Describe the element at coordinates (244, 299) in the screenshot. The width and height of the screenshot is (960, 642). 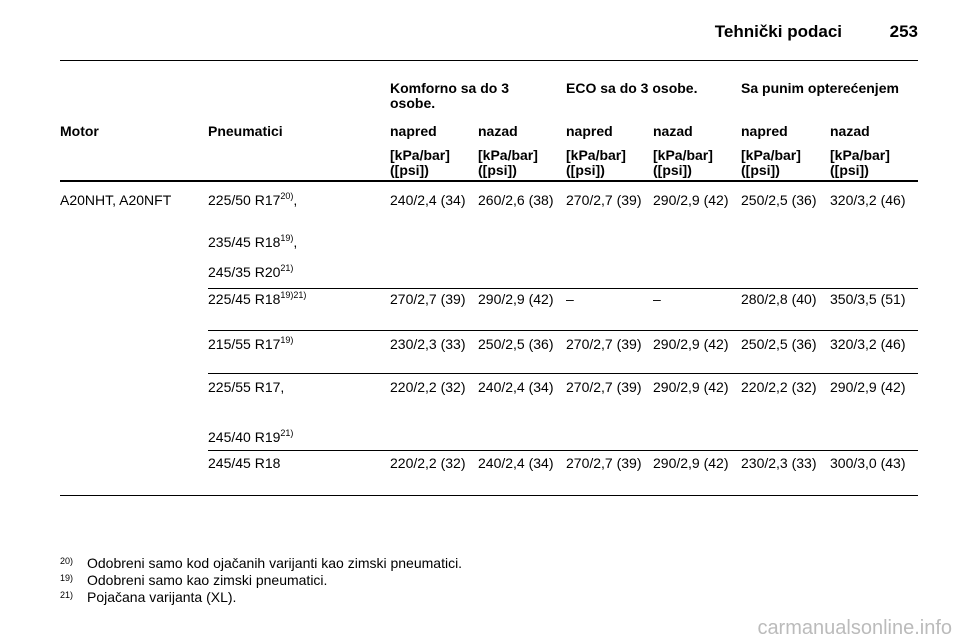
I see `tire-size: 225/45 R18` at that location.